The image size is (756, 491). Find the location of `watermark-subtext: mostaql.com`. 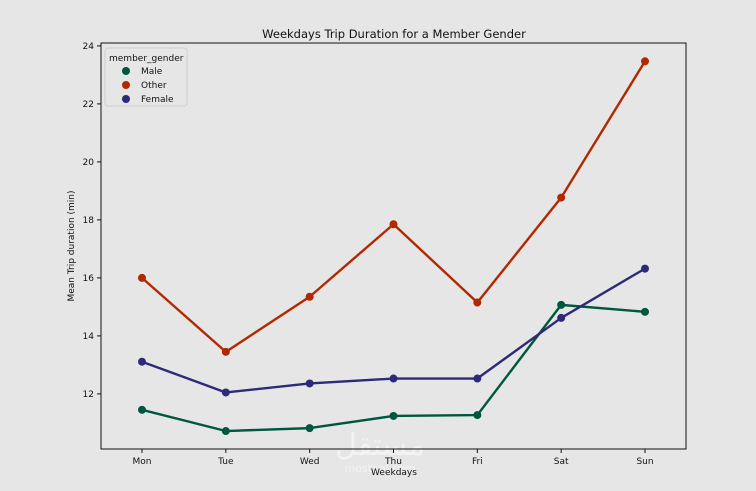

watermark-subtext: mostaql.com is located at coordinates (379, 468).